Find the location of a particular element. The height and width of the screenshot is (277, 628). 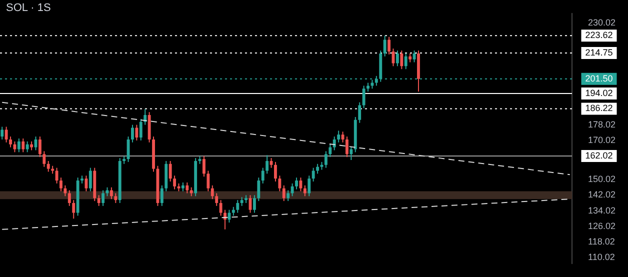

y-tick-label: 134.02 is located at coordinates (602, 210).